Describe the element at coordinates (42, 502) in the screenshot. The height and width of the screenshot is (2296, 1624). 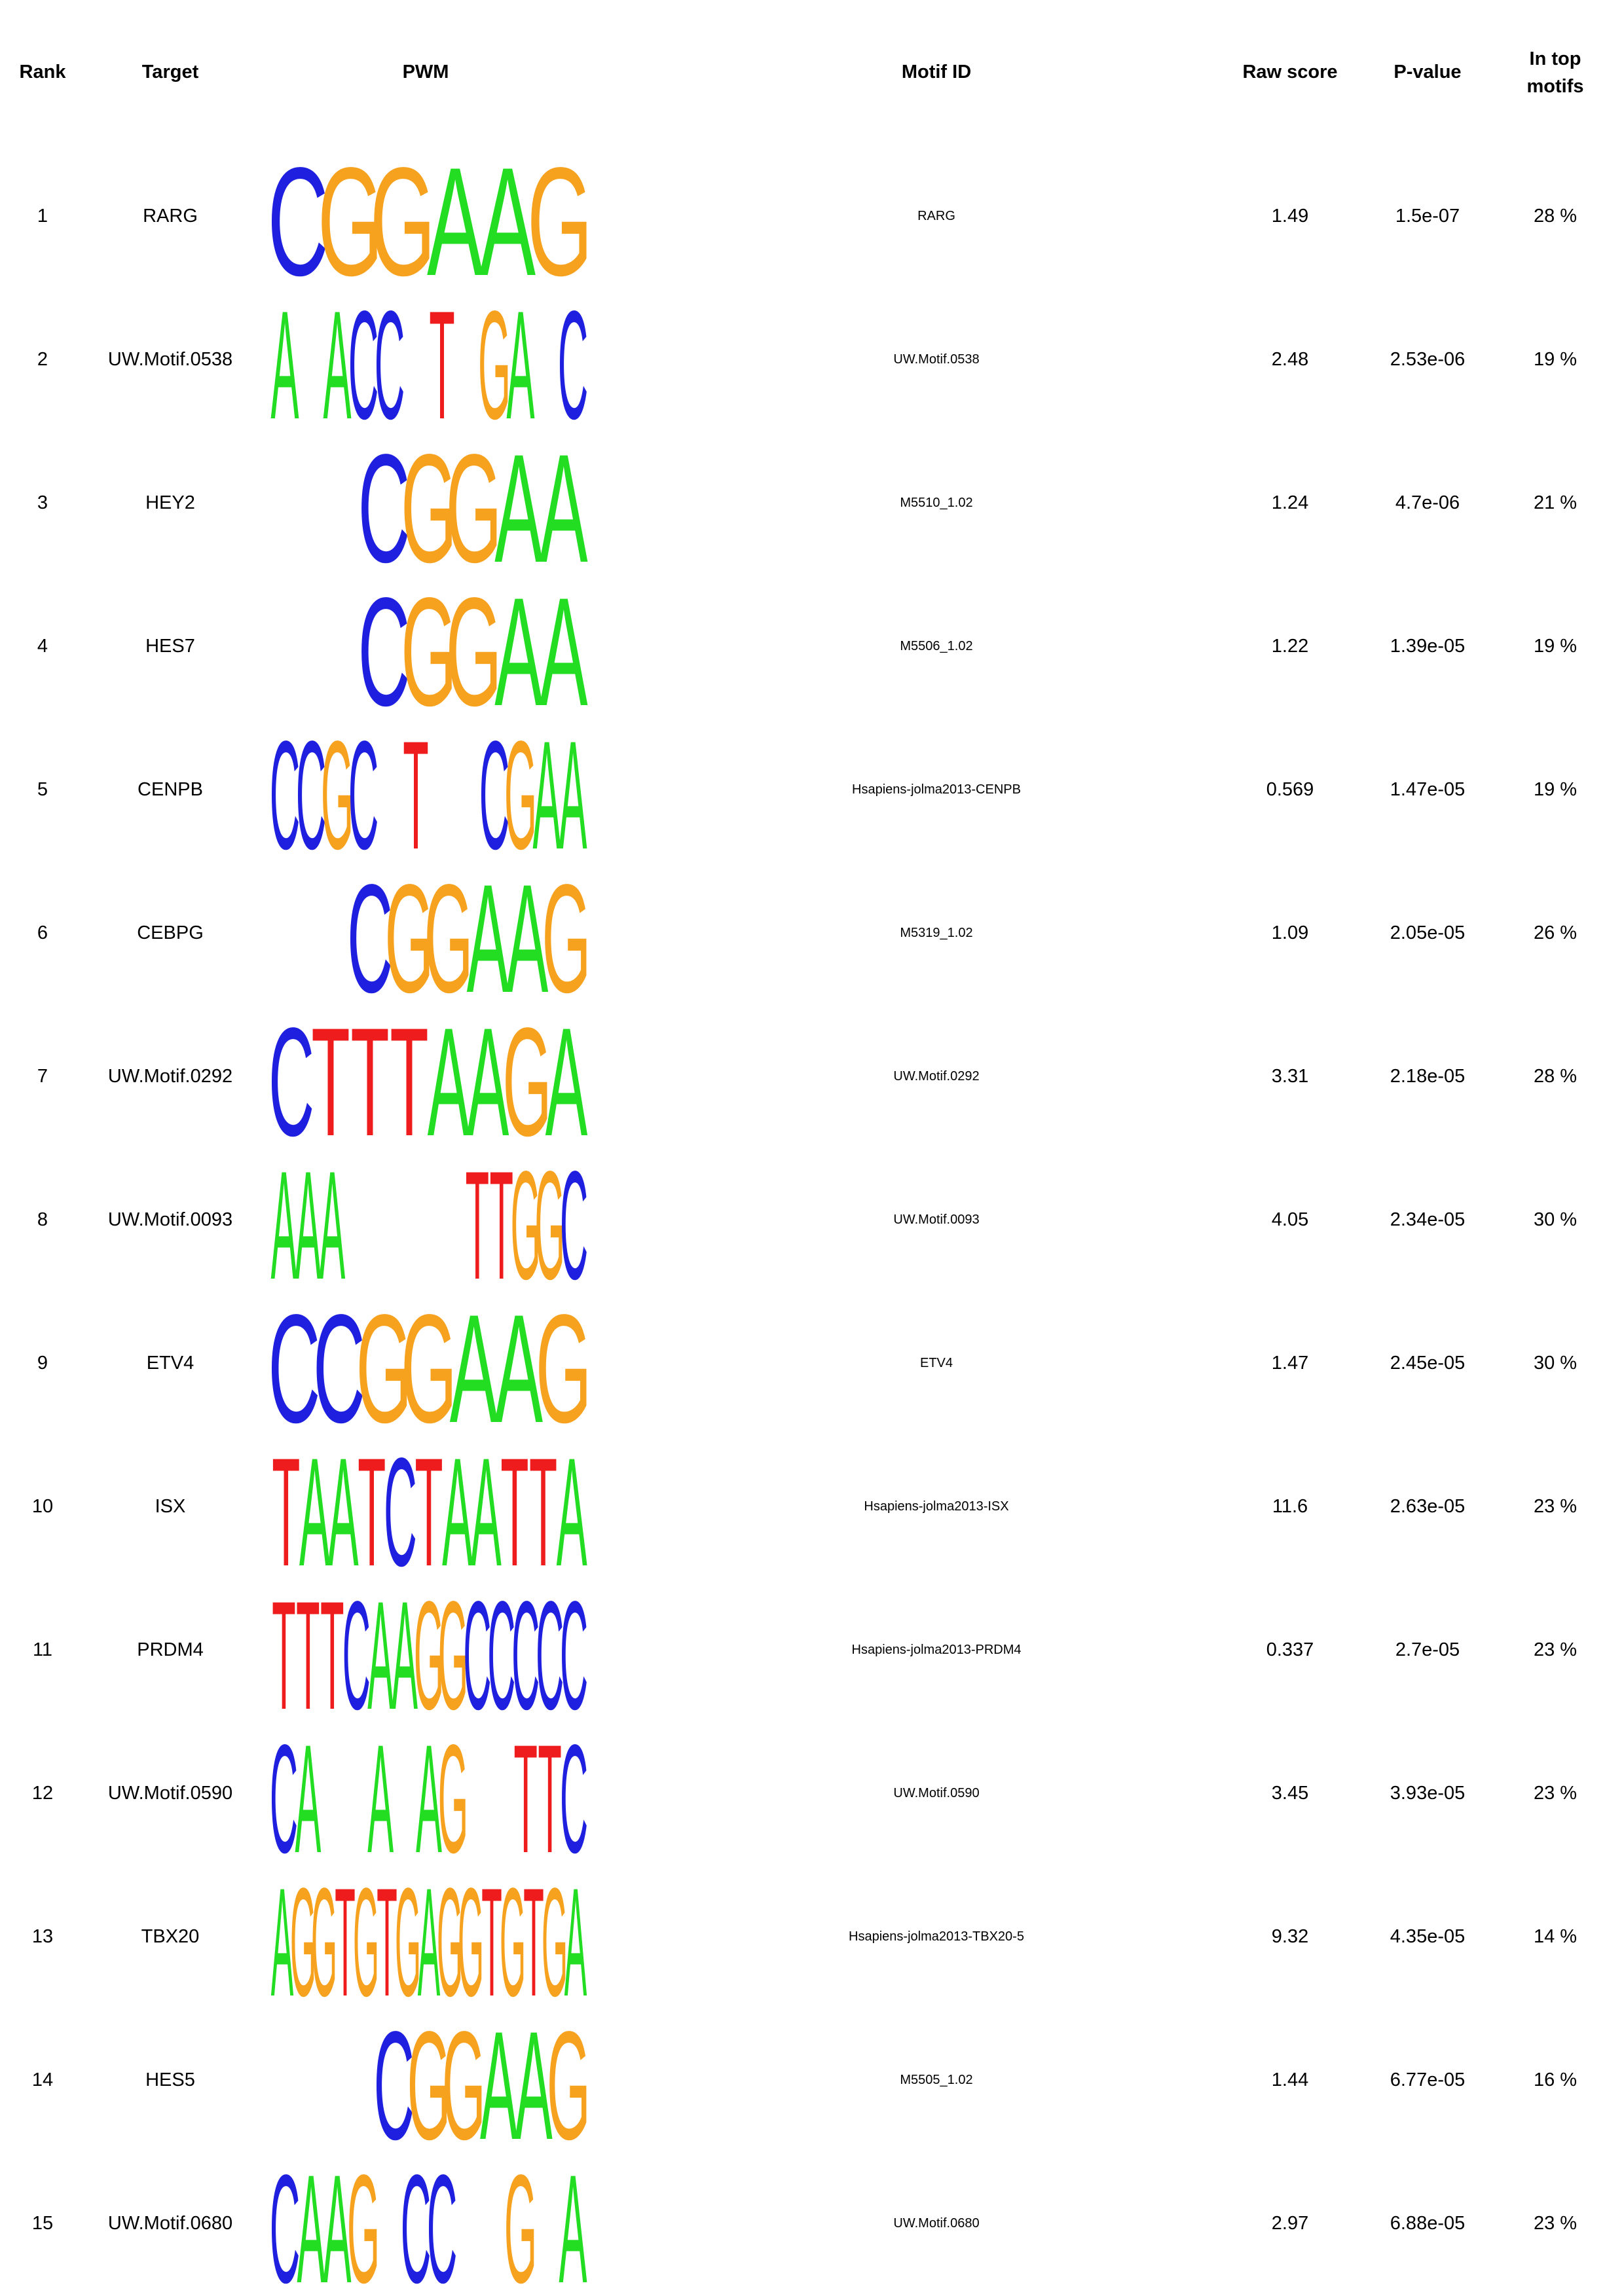
I see `rank-cell: 3` at that location.